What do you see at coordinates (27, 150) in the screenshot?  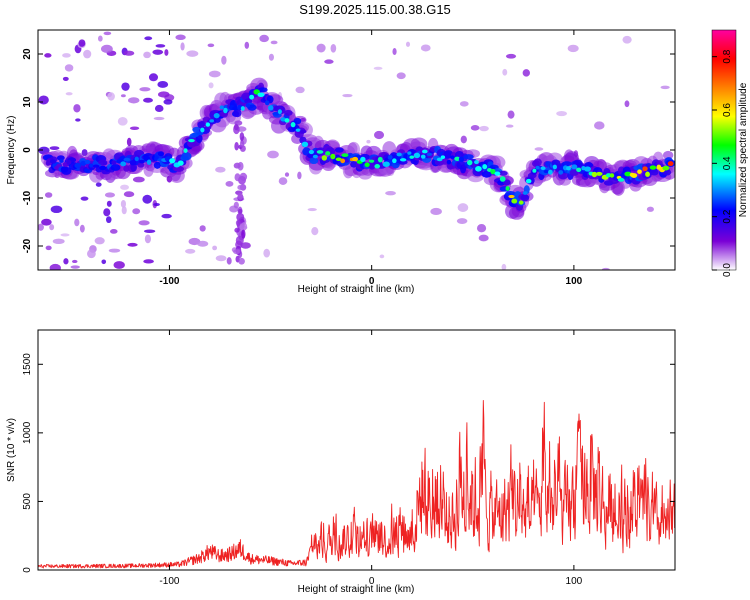 I see `spectrogram-y-tick-label: 0` at bounding box center [27, 150].